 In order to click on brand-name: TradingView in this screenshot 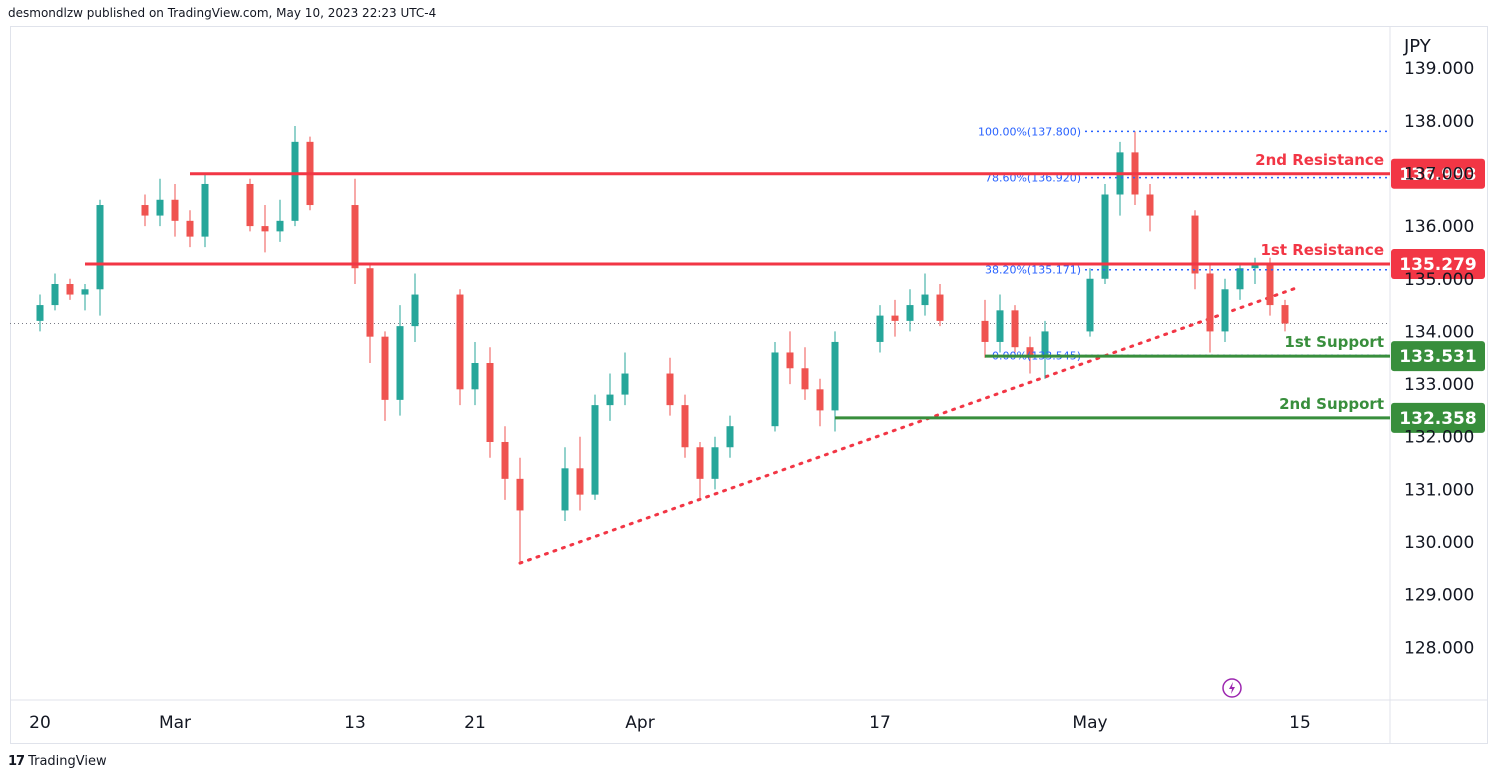, I will do `click(67, 761)`.